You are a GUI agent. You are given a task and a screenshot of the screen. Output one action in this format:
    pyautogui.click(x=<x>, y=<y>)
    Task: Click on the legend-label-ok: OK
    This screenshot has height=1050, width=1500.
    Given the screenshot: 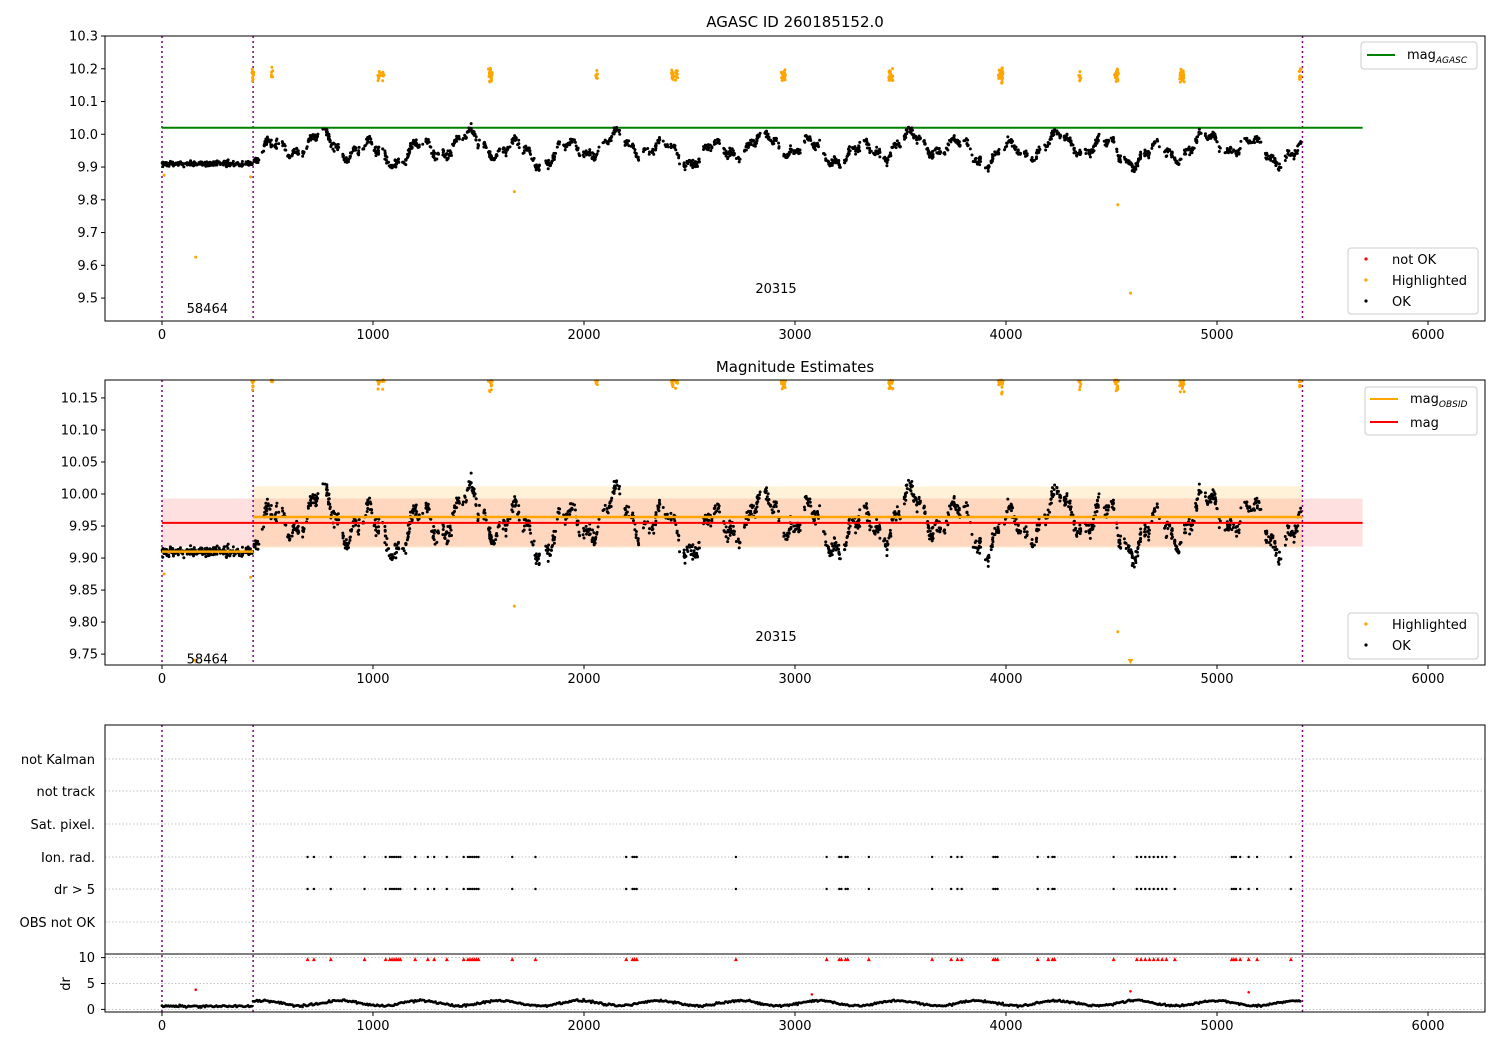 What is the action you would take?
    pyautogui.click(x=1401, y=646)
    